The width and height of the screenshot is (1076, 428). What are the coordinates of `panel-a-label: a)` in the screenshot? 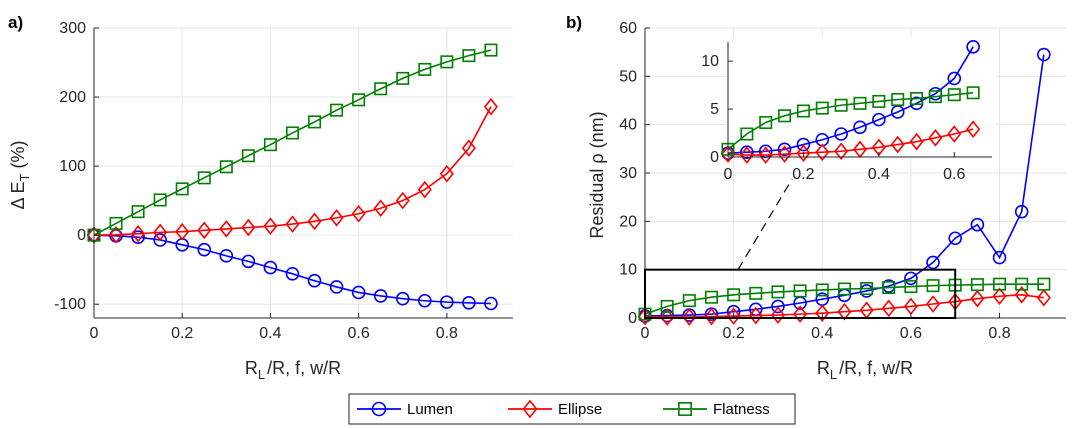 It's located at (15, 22).